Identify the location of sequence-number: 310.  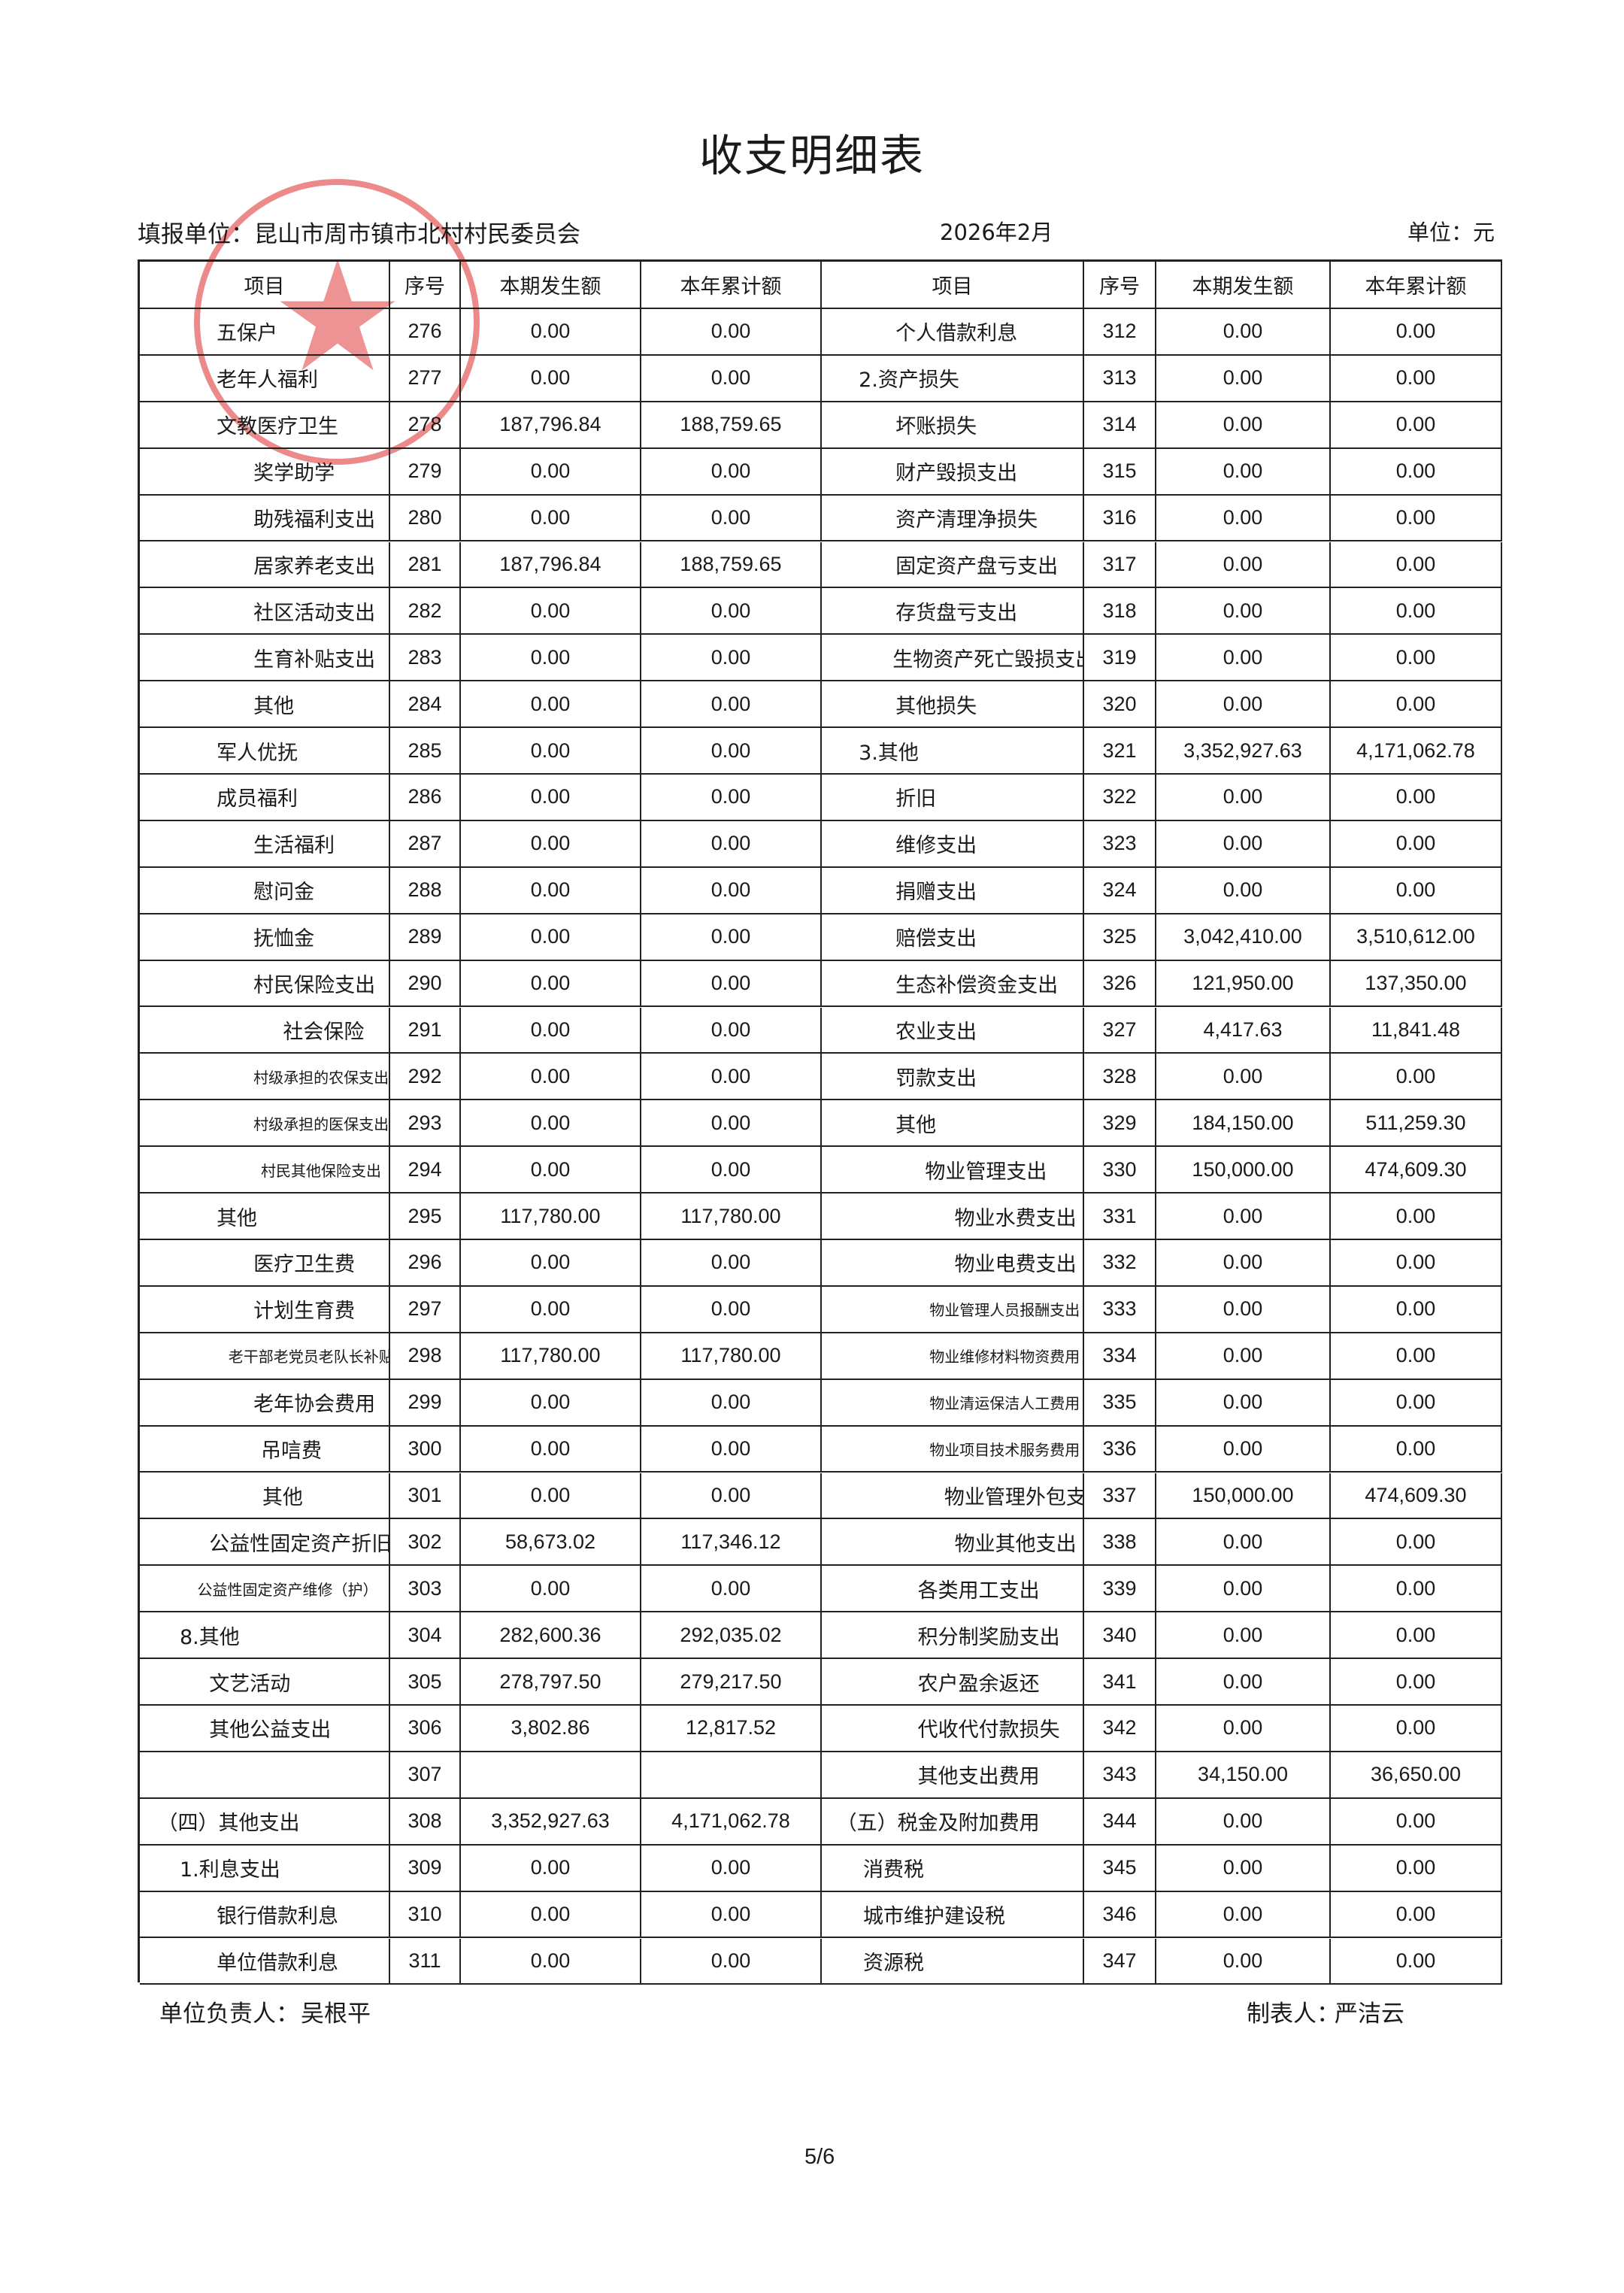
(425, 1915).